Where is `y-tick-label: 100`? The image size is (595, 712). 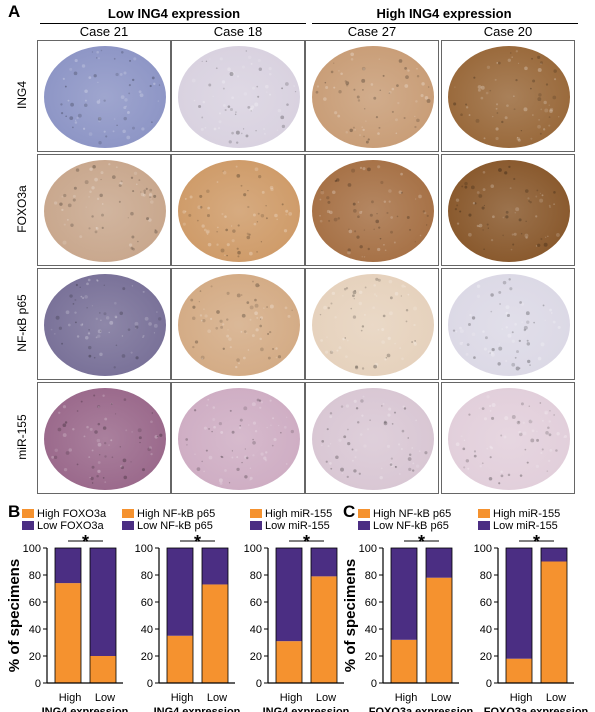
y-tick-label: 100 is located at coordinates (253, 549).